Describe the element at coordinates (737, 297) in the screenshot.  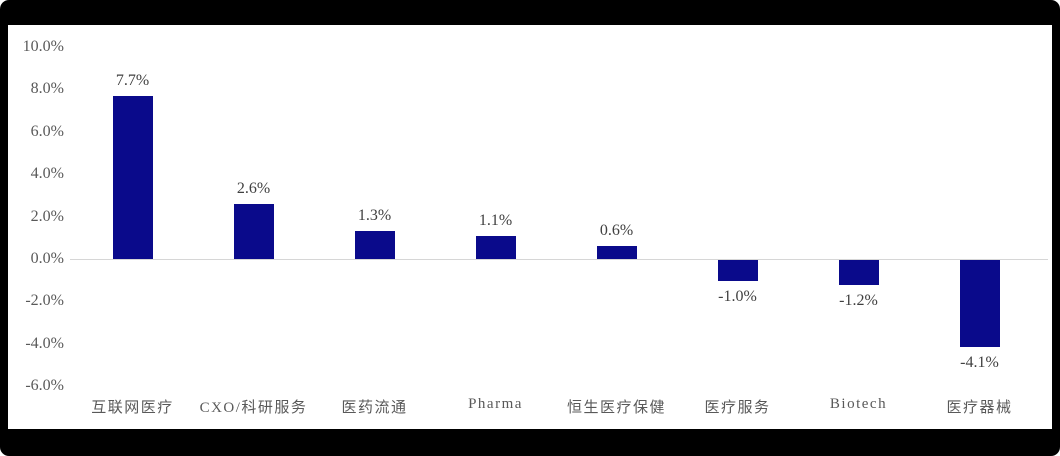
I see `data-label-5: -1.0%` at that location.